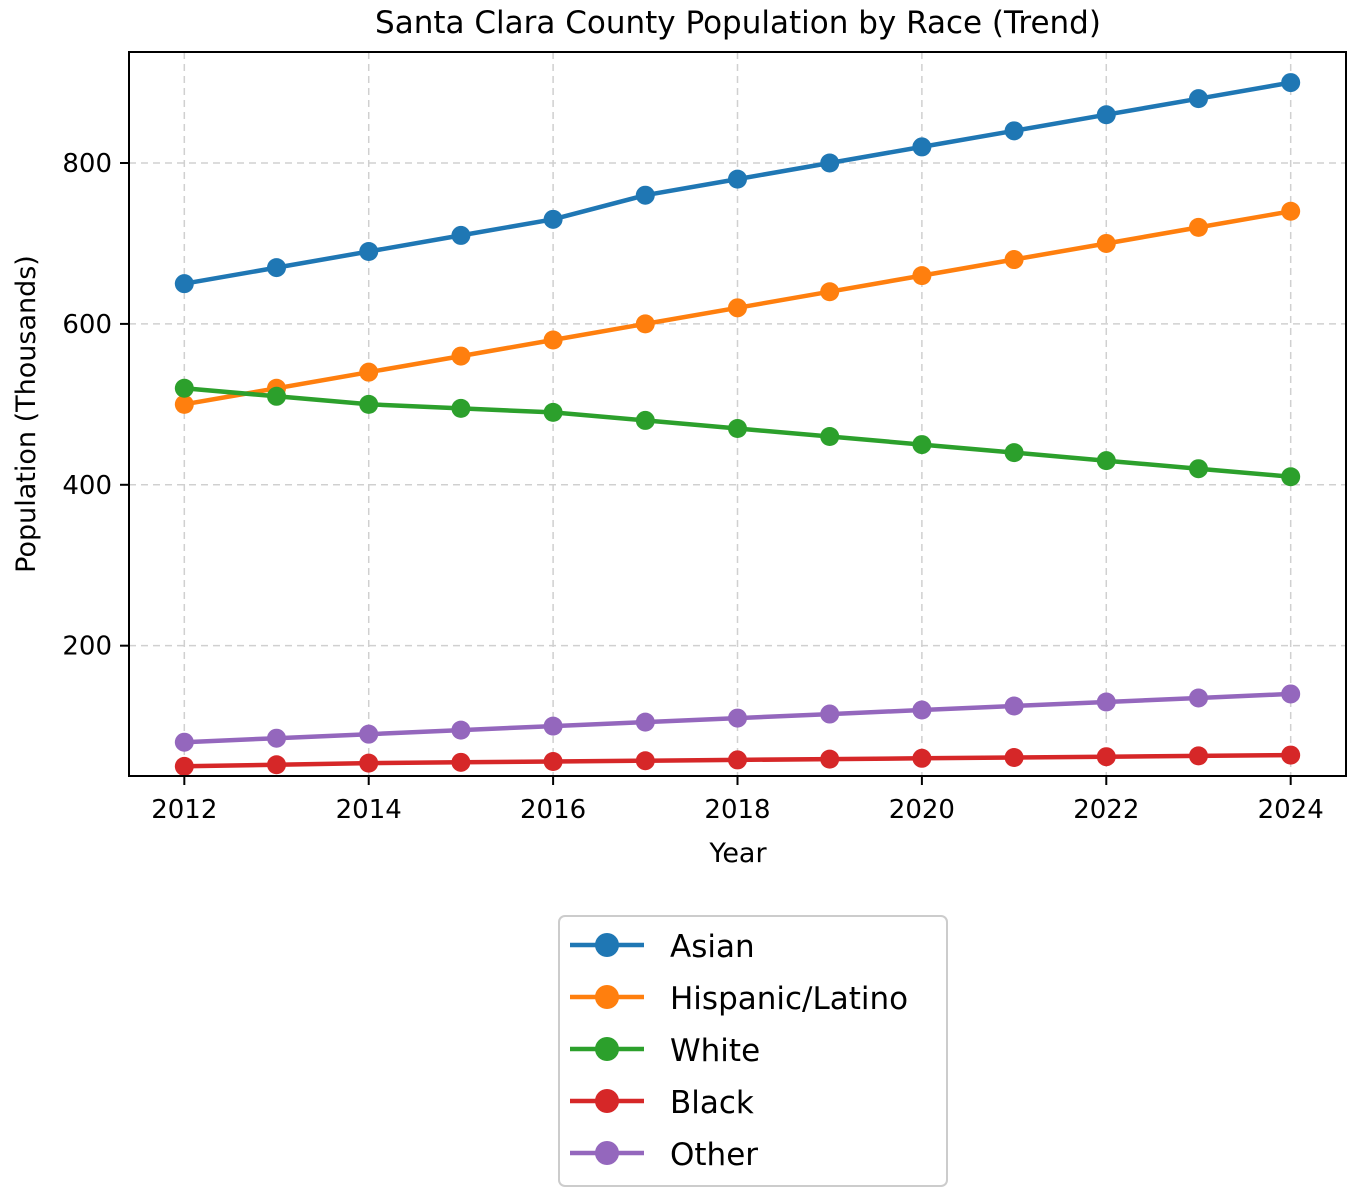 This screenshot has height=1188, width=1351. I want to click on x-tick-label: 2016, so click(553, 810).